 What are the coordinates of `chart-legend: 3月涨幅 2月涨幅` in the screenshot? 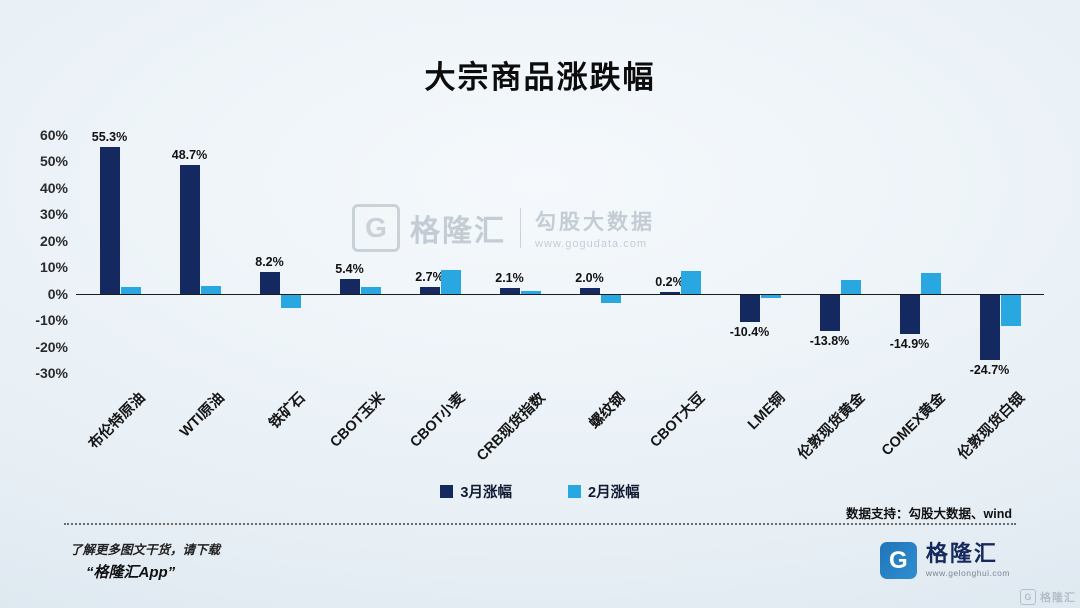 It's located at (540, 491).